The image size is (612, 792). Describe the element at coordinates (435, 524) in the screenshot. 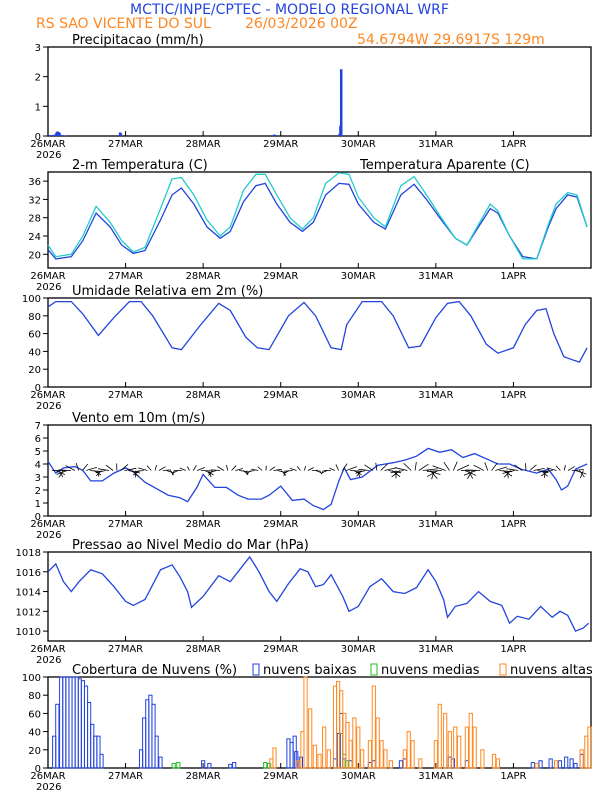

I see `wind-xtick-label: 31MAR` at that location.